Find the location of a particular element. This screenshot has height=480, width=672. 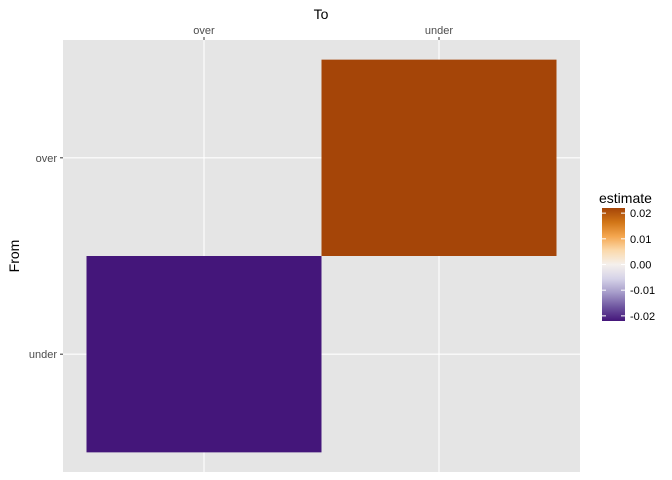

x-tick-label: over is located at coordinates (204, 31).